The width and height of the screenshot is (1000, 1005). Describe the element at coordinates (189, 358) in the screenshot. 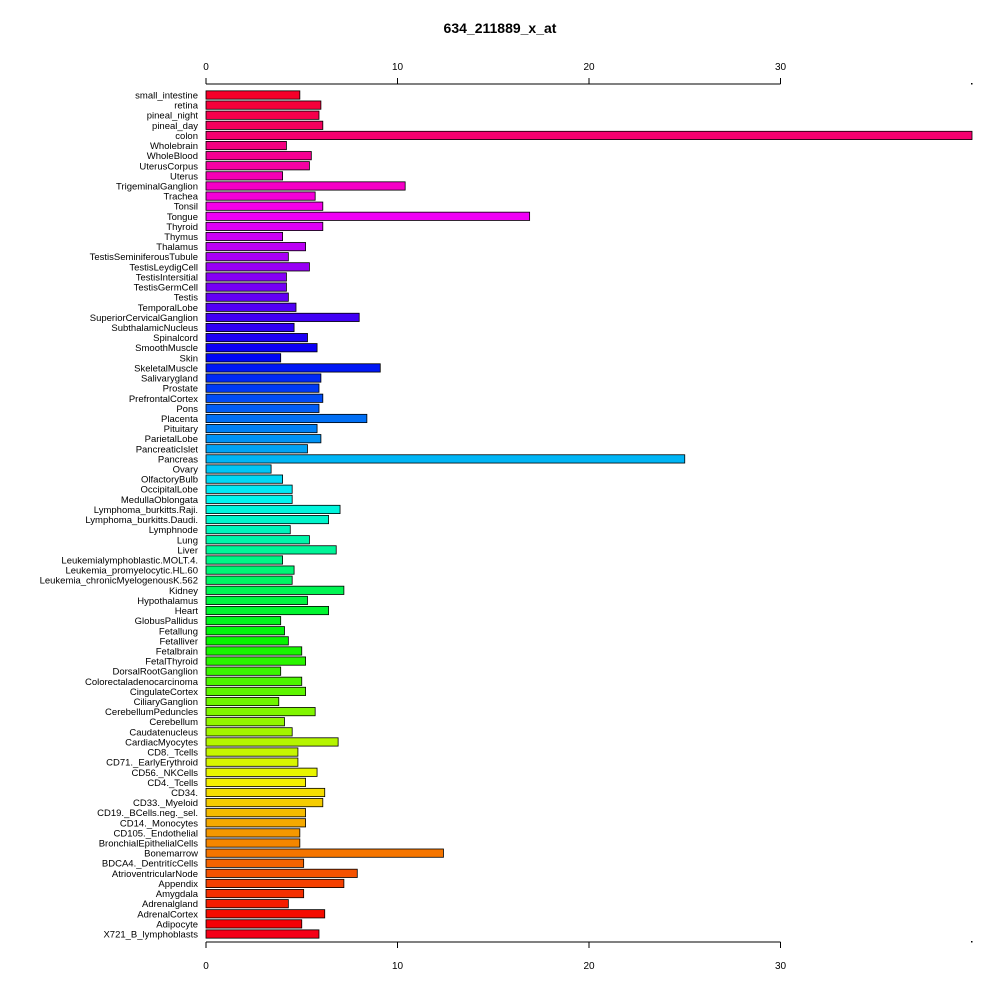

I see `category-label: Skin` at that location.